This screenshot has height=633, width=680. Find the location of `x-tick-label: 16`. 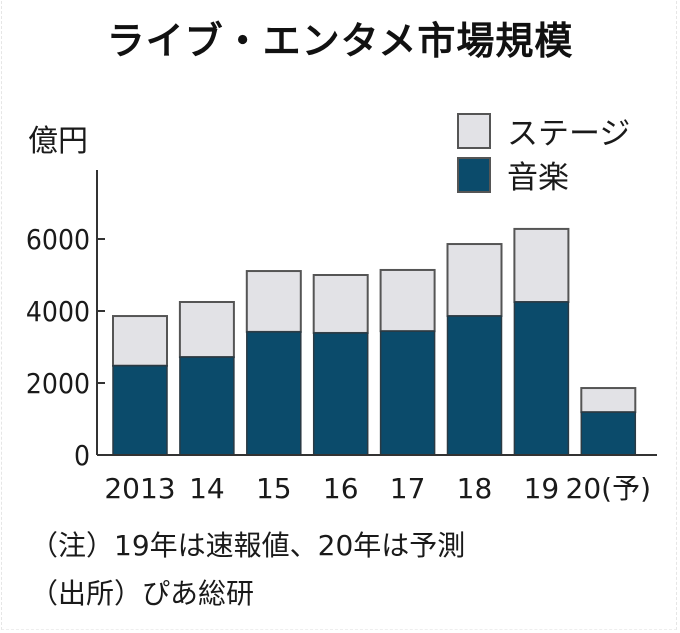

x-tick-label: 16 is located at coordinates (341, 488).